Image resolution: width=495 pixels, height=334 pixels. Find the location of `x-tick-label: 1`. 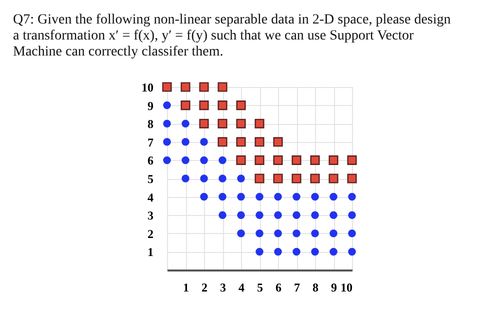

x-tick-label: 1 is located at coordinates (186, 287).